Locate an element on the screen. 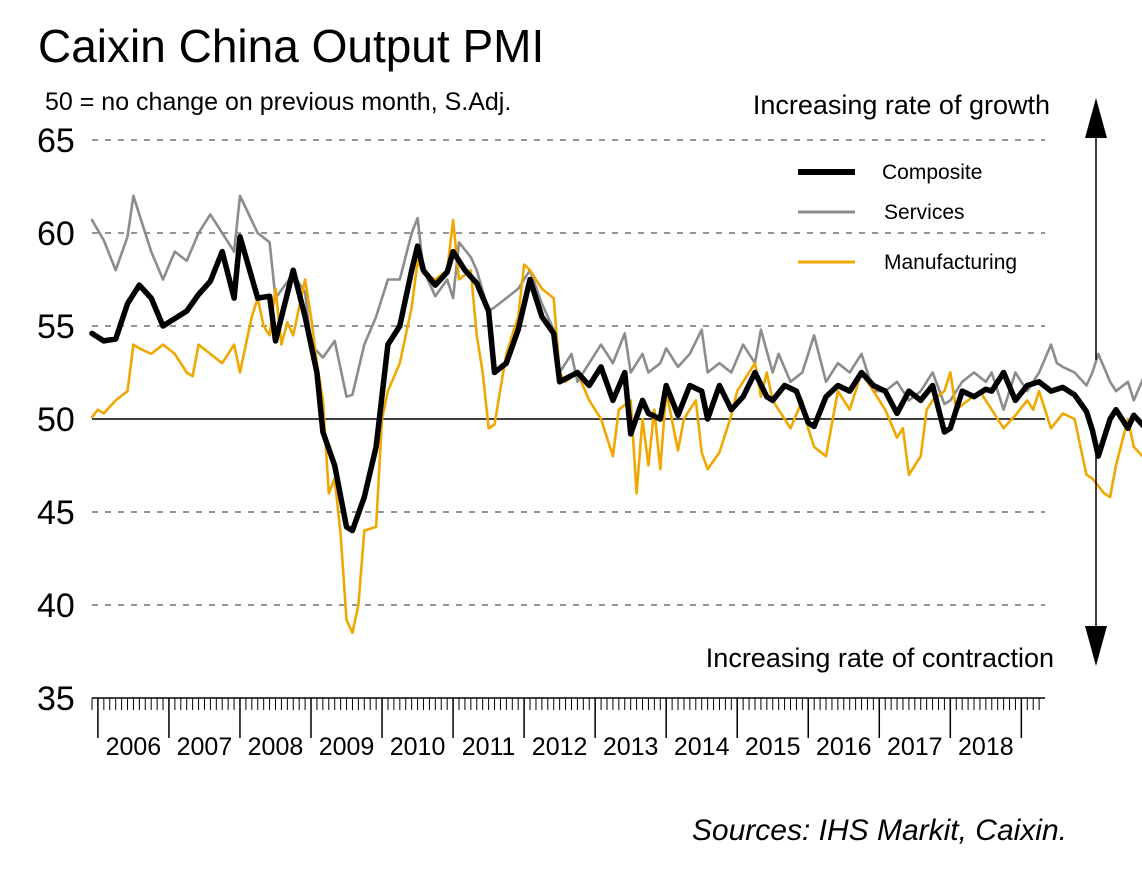 The height and width of the screenshot is (873, 1142). y-tick-label: 65 is located at coordinates (56, 141).